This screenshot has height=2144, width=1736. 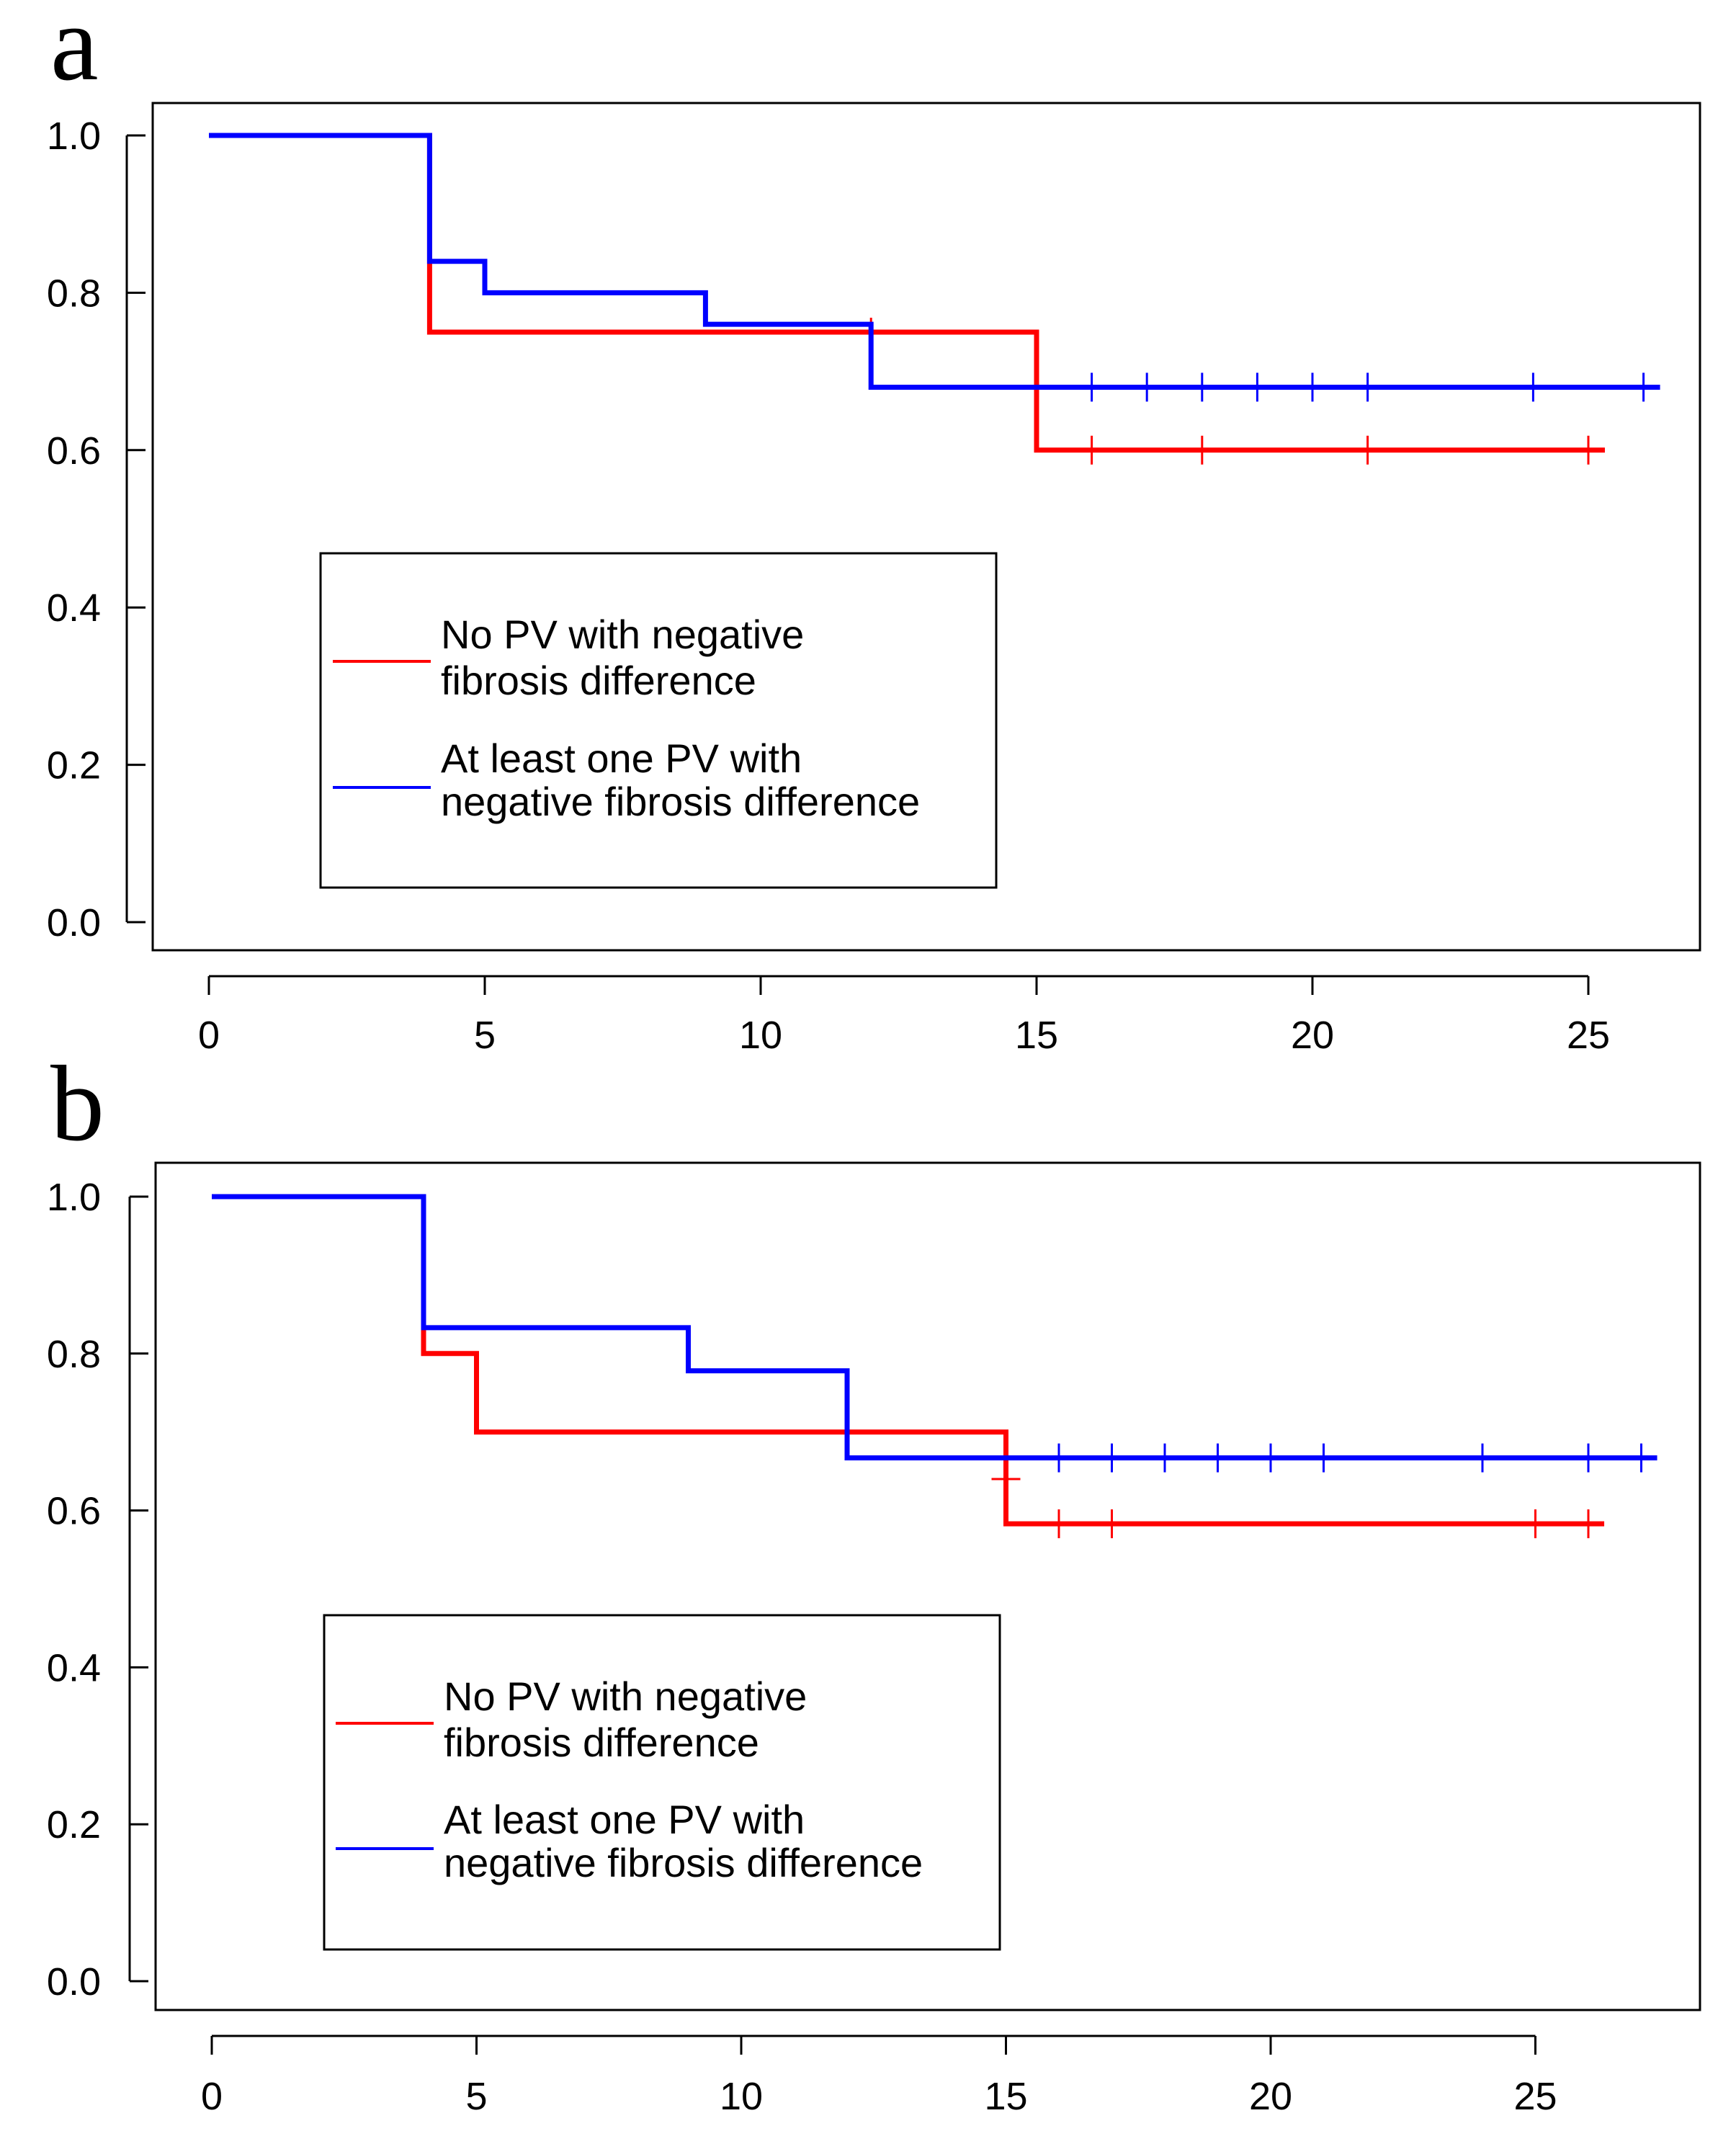 What do you see at coordinates (74, 51) in the screenshot?
I see `panel-label: a` at bounding box center [74, 51].